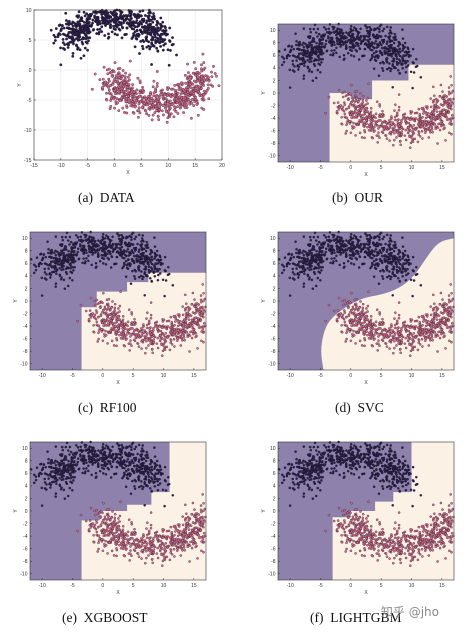  What do you see at coordinates (25, 327) in the screenshot?
I see `y-tick-label: -4` at bounding box center [25, 327].